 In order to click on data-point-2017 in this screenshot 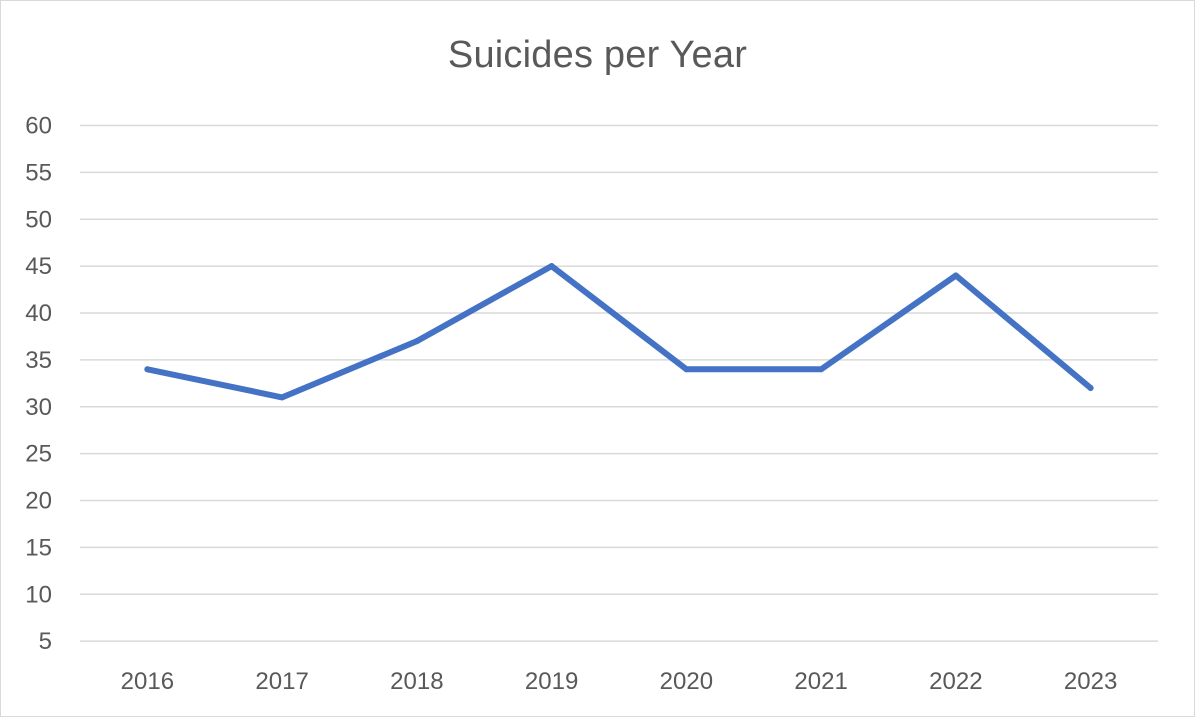, I will do `click(282, 397)`.